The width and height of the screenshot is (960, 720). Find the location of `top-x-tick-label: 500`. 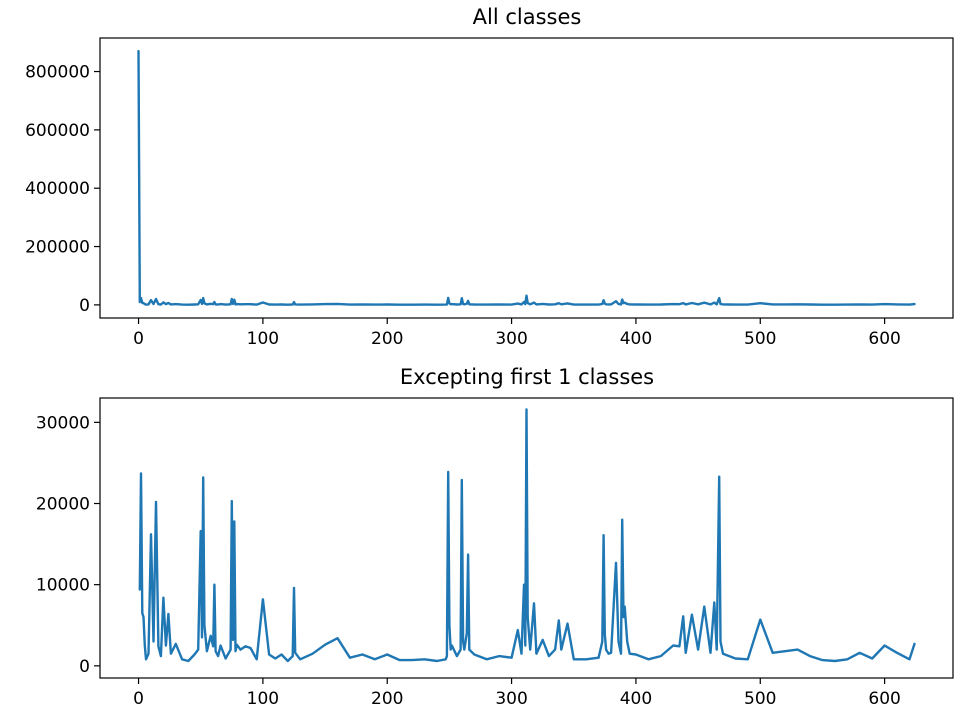

top-x-tick-label: 500 is located at coordinates (760, 339).